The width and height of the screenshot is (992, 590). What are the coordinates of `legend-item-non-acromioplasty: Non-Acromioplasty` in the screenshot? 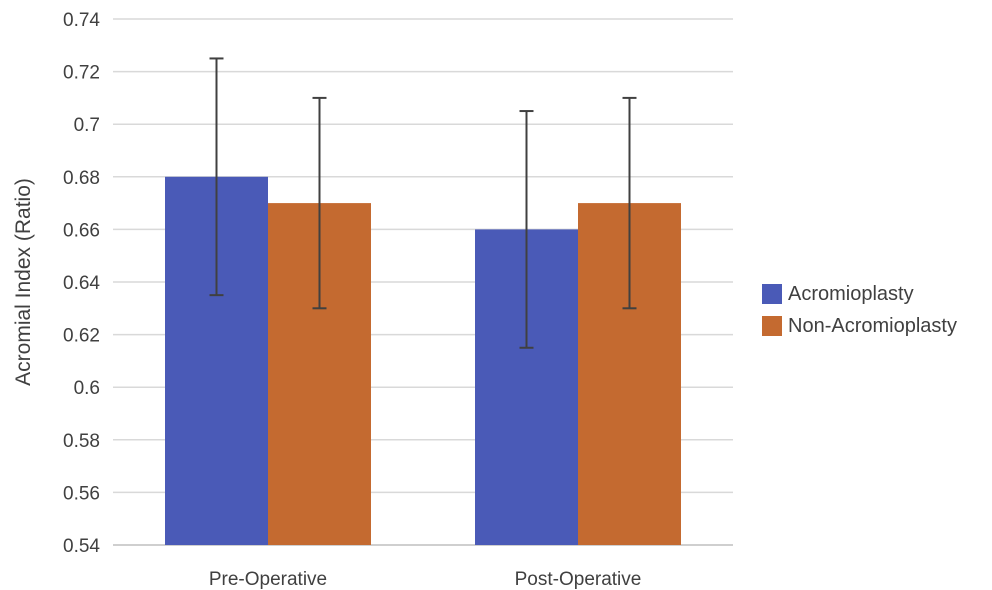 It's located at (859, 326).